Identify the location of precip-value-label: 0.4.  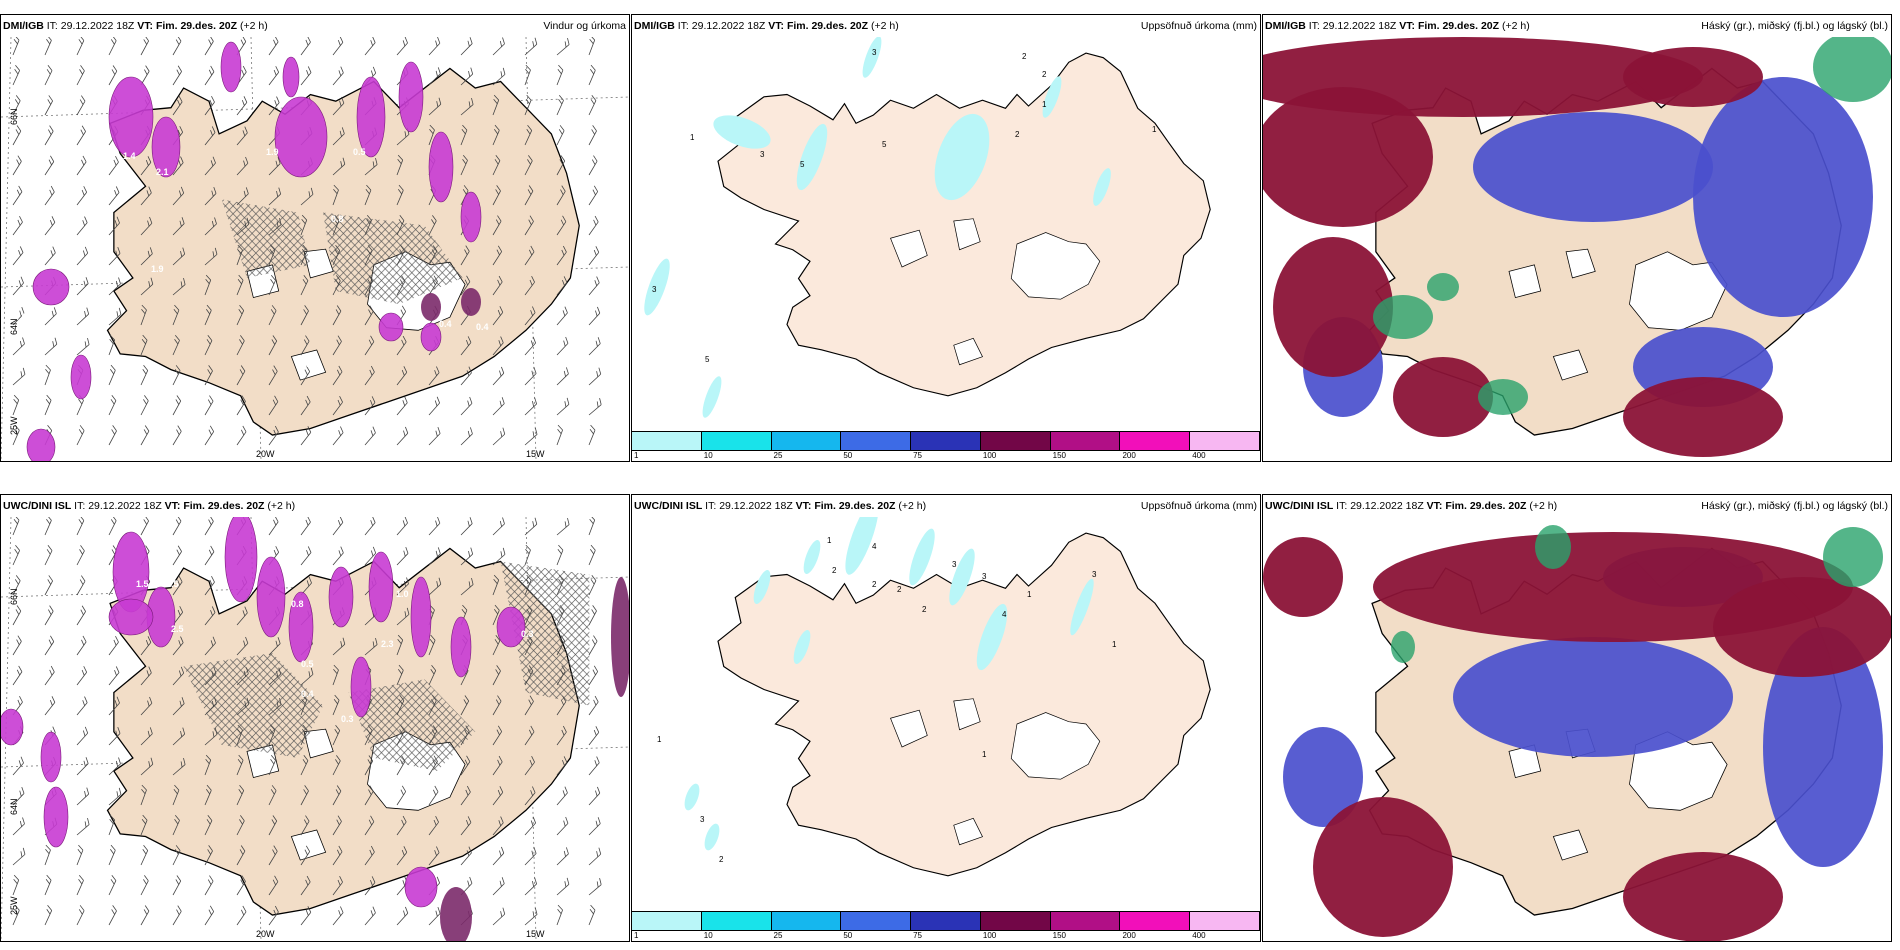
(307, 694).